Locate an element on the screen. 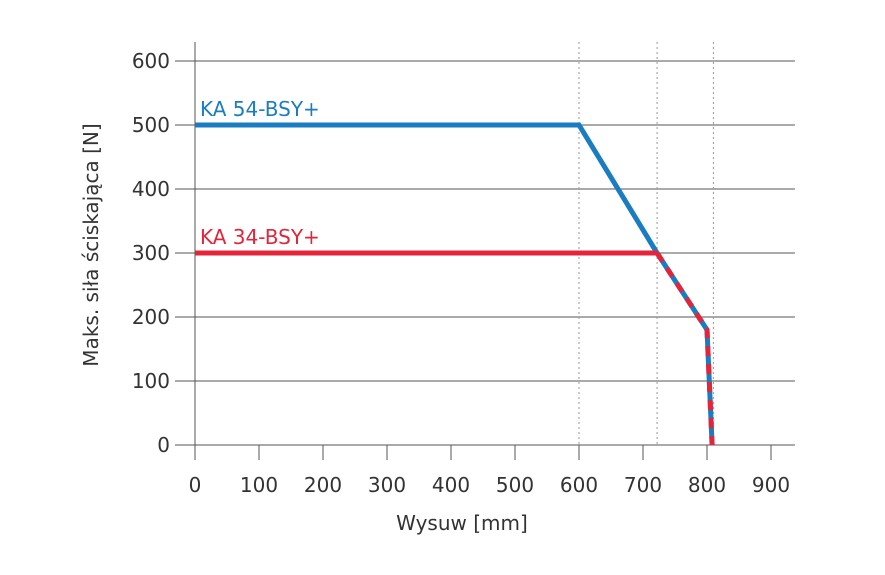  x-tick-label: 400 is located at coordinates (451, 485).